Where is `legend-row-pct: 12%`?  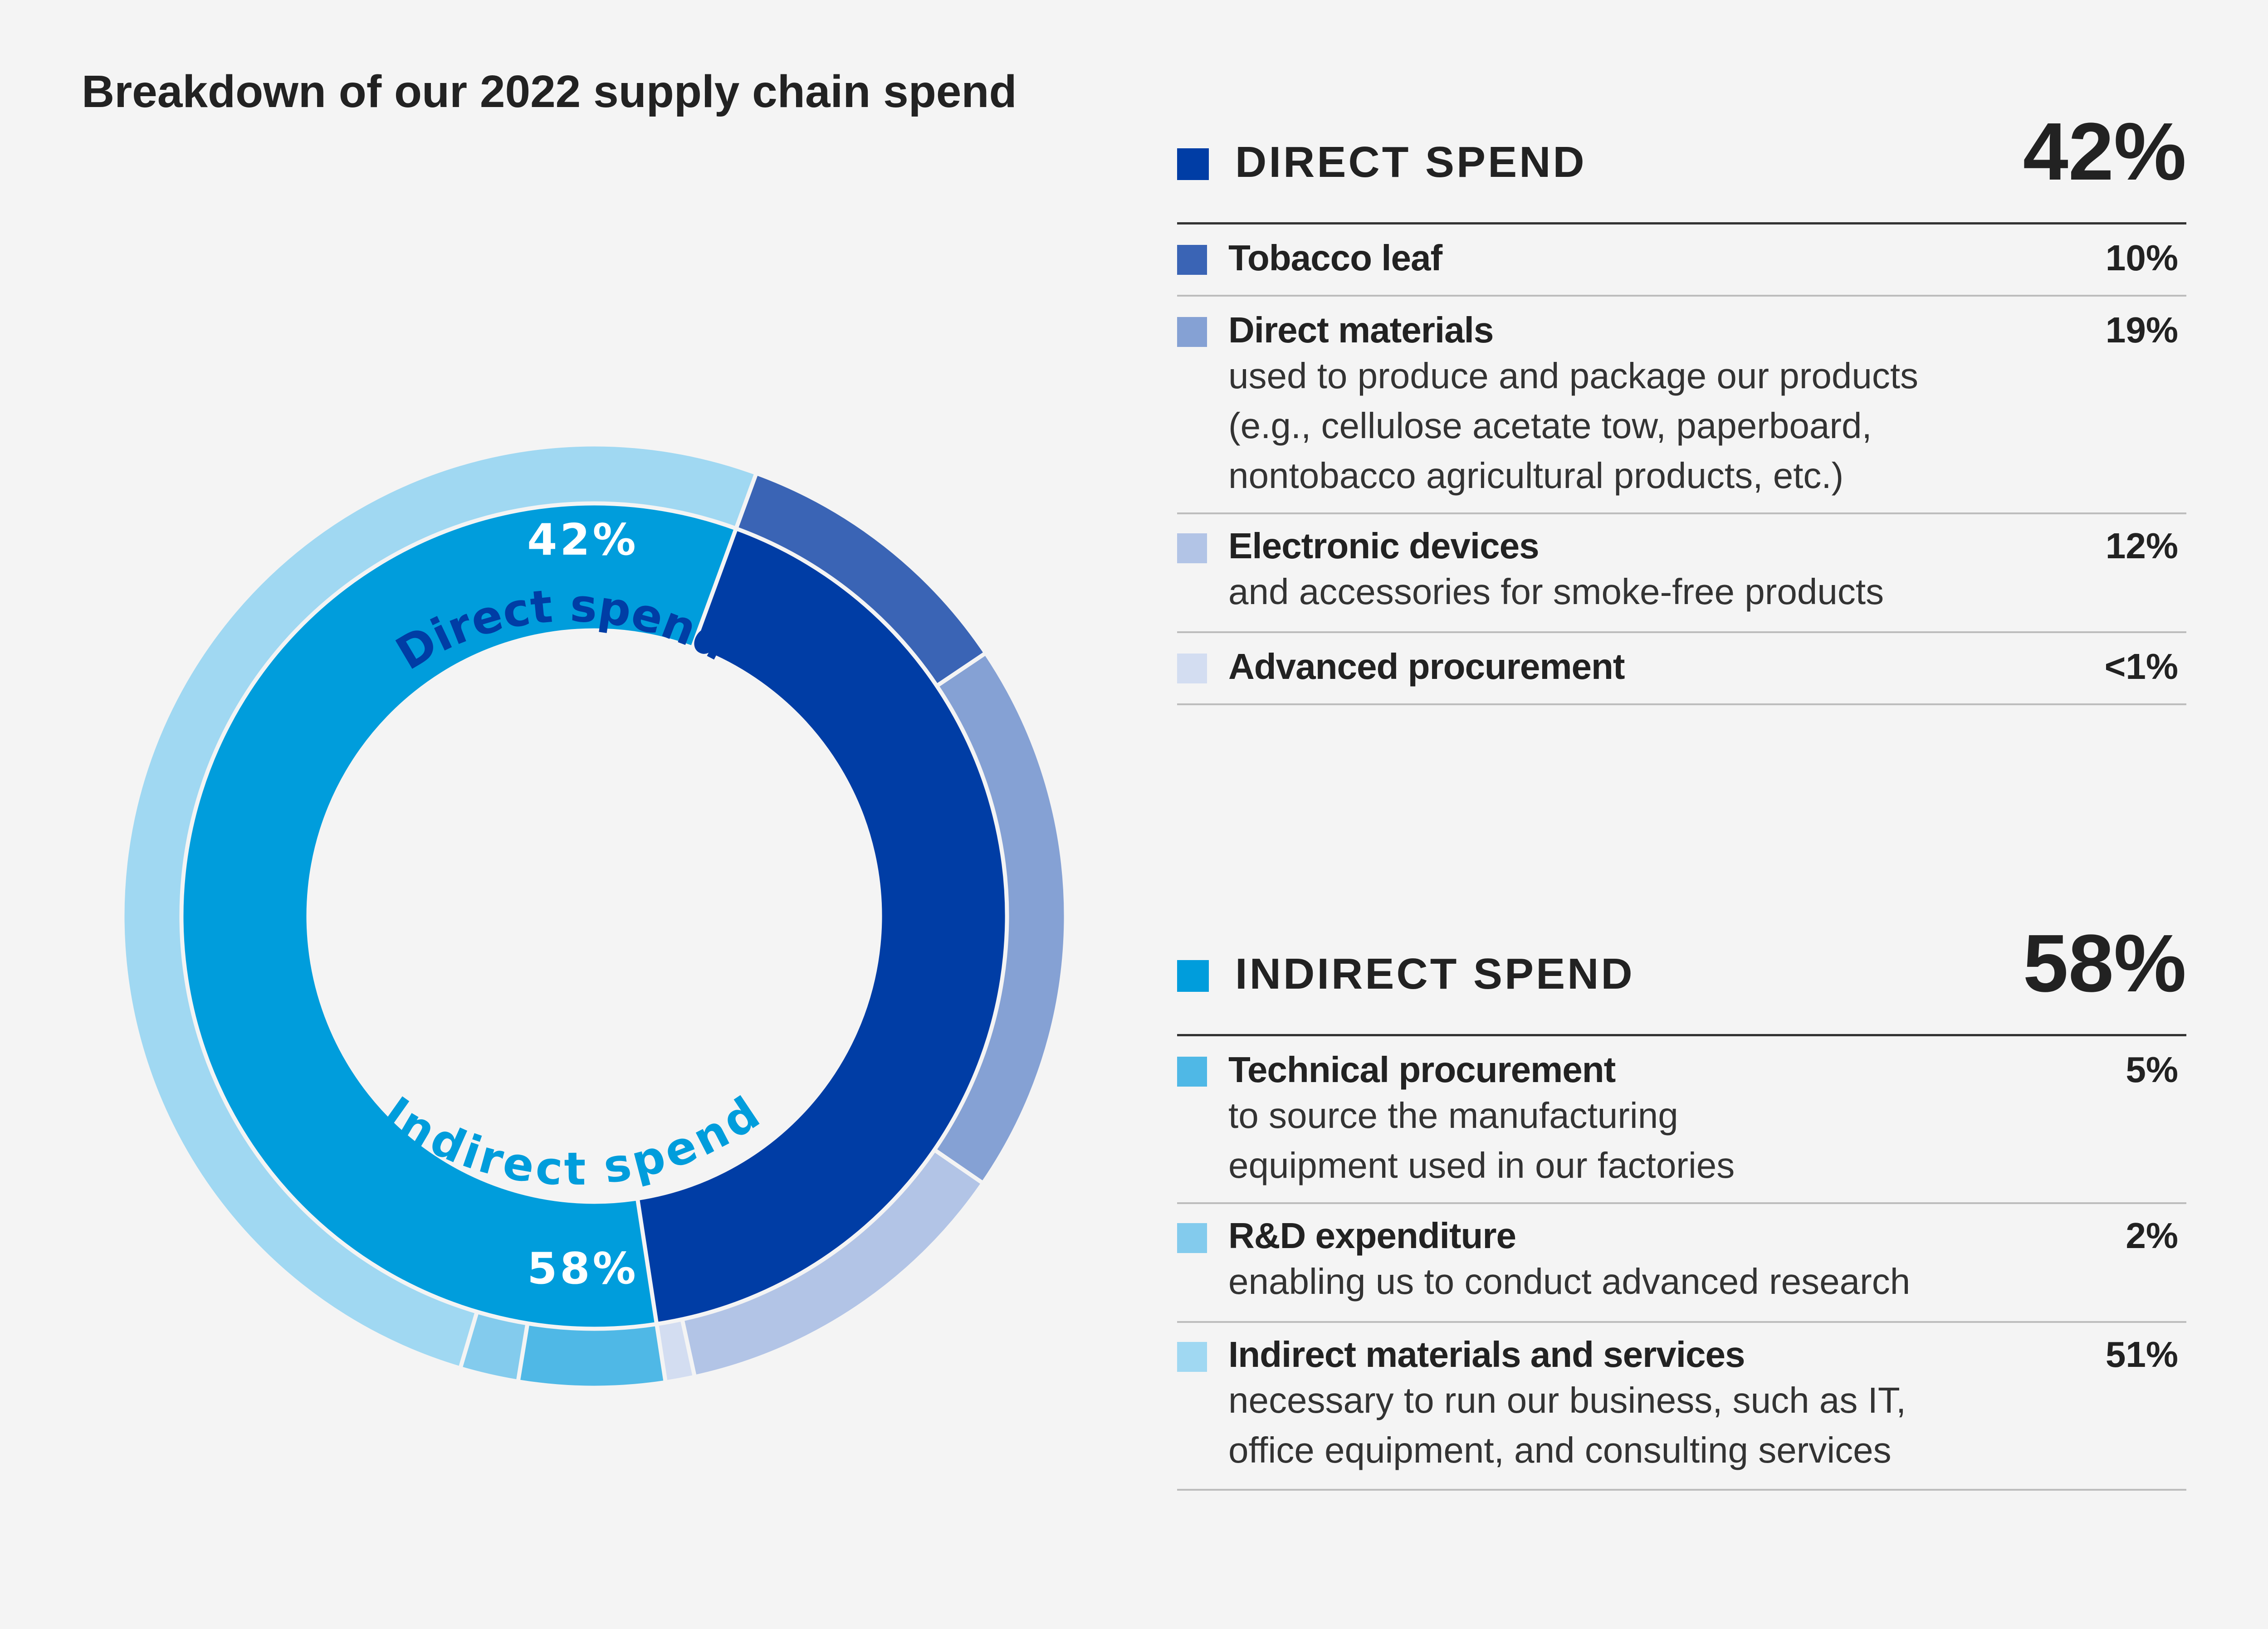
legend-row-pct: 12% is located at coordinates (2142, 546).